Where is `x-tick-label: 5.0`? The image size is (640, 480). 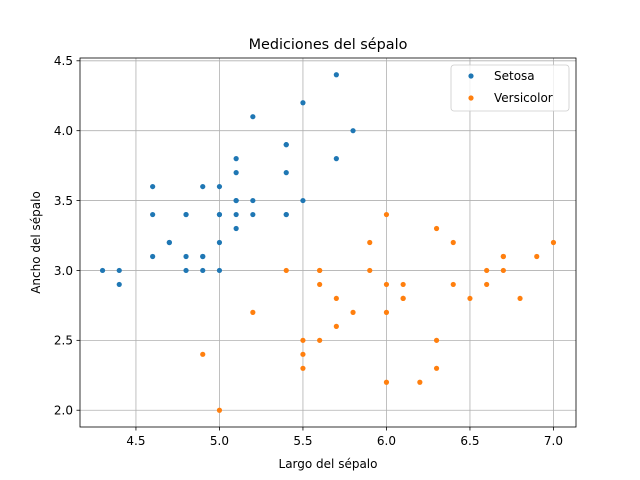
x-tick-label: 5.0 is located at coordinates (219, 441).